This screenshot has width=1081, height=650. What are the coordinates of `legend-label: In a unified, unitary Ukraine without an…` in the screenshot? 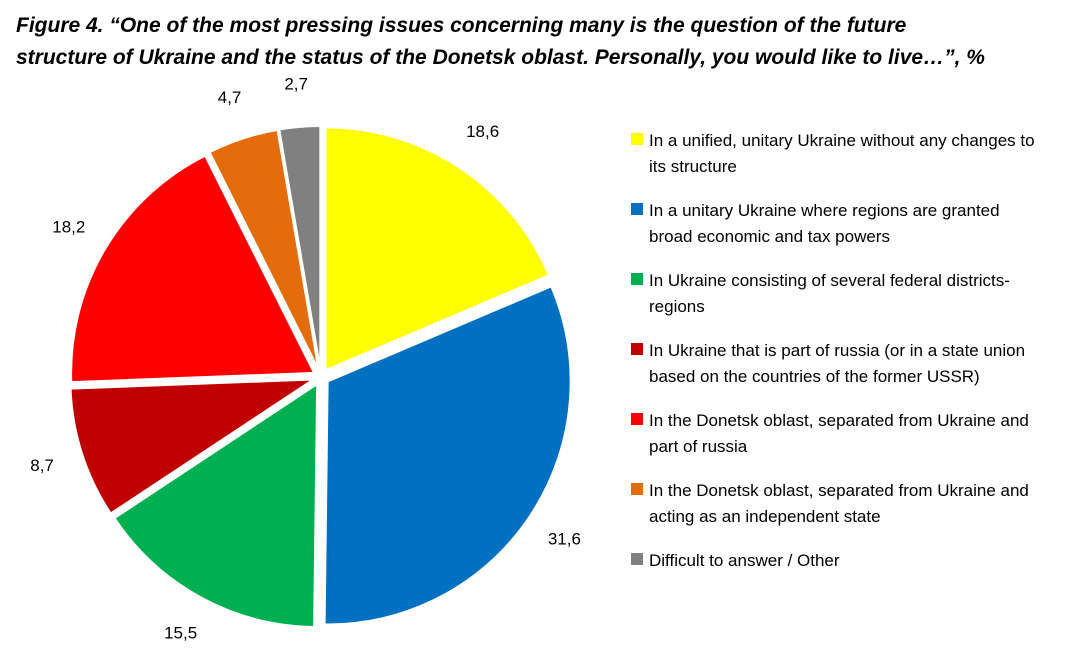 It's located at (842, 153).